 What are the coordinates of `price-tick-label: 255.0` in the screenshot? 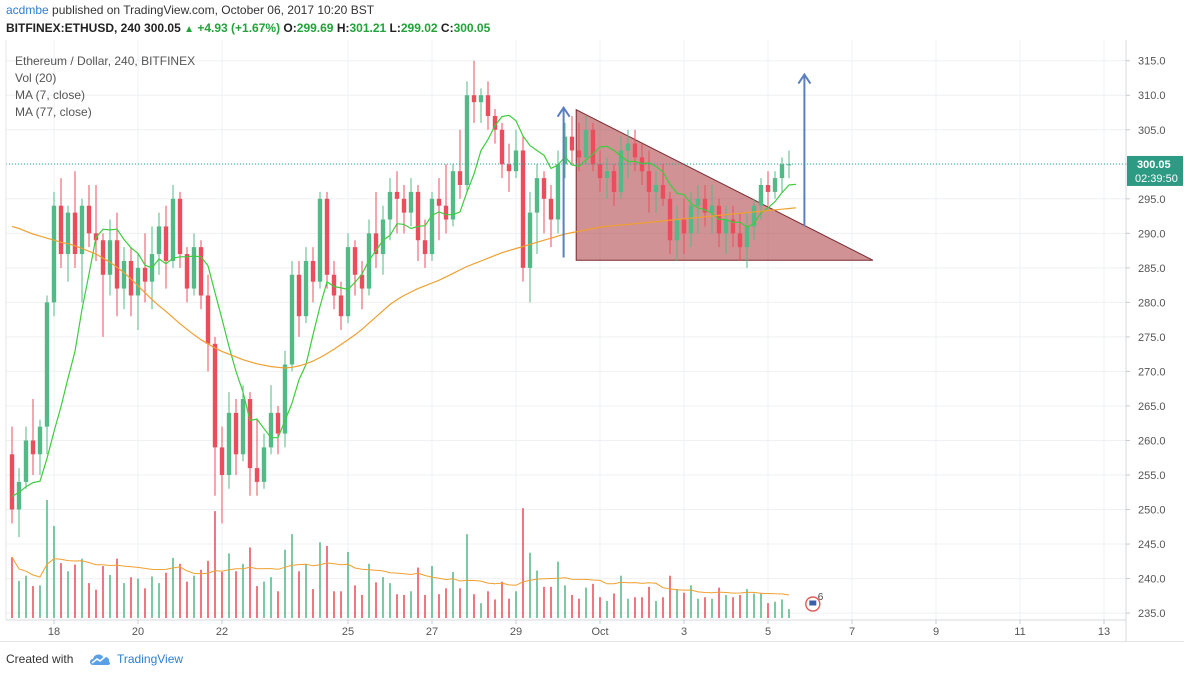 It's located at (1152, 476).